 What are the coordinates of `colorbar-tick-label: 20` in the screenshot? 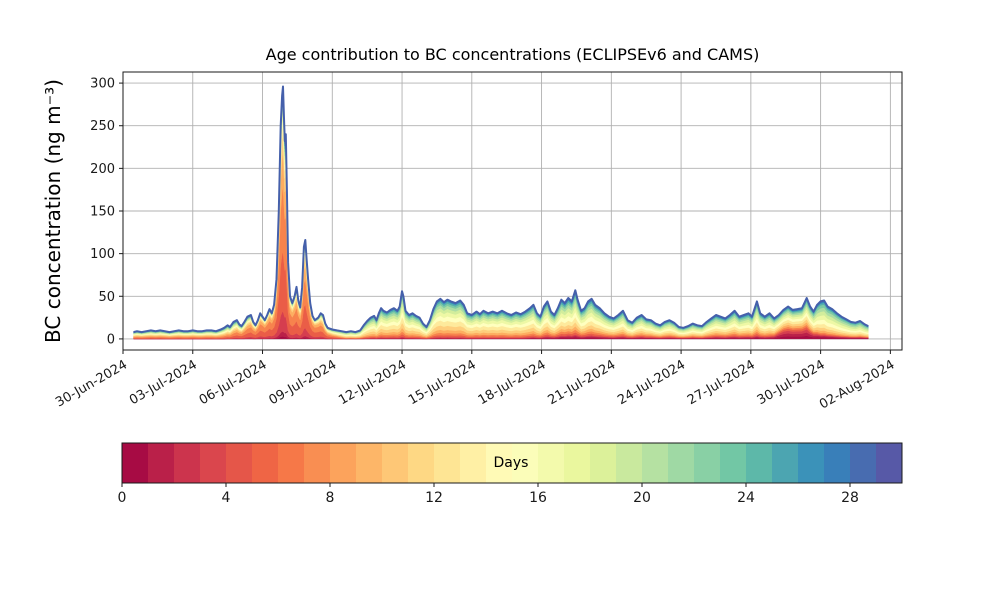 It's located at (642, 498).